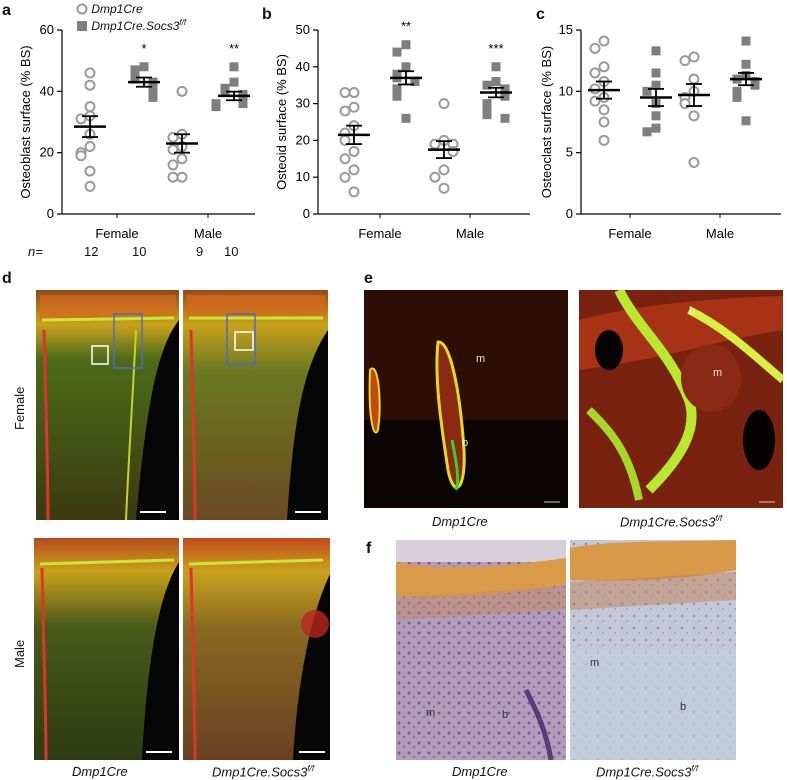 The height and width of the screenshot is (780, 787). What do you see at coordinates (540, 14) in the screenshot?
I see `panel-label-c: c` at bounding box center [540, 14].